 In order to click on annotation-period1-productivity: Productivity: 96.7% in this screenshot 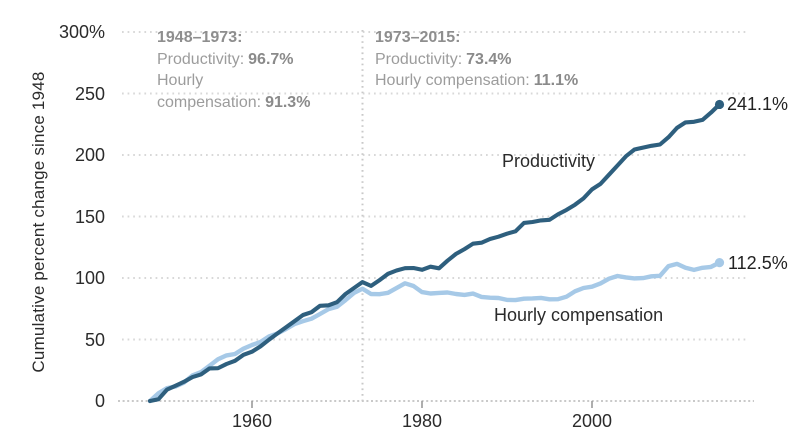, I will do `click(249, 60)`.